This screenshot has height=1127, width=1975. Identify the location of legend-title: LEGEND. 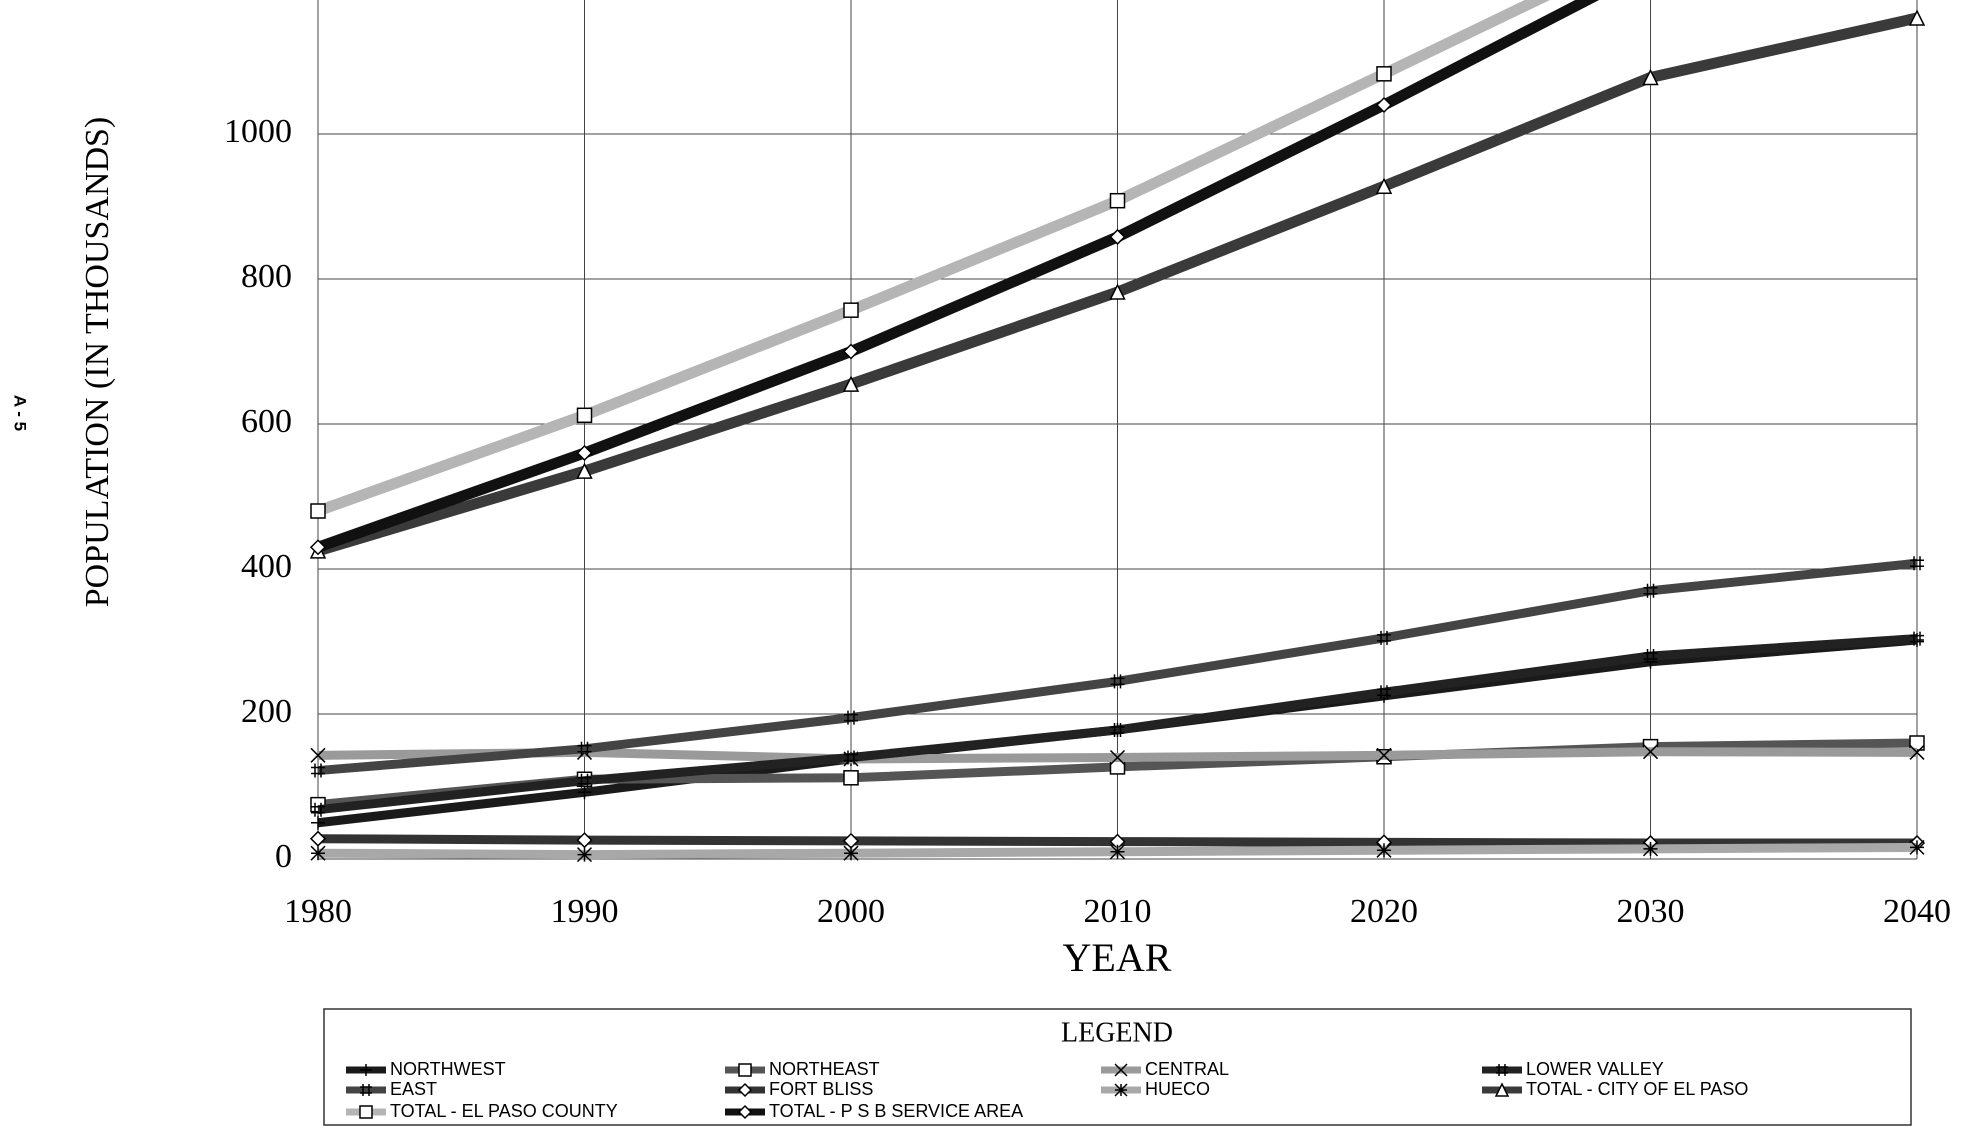
(1117, 1032).